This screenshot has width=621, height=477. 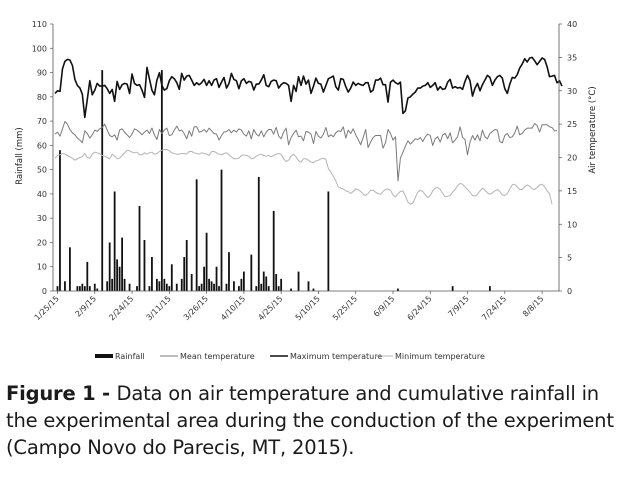 I want to click on caption-label: Figure 1 -, so click(x=61, y=393).